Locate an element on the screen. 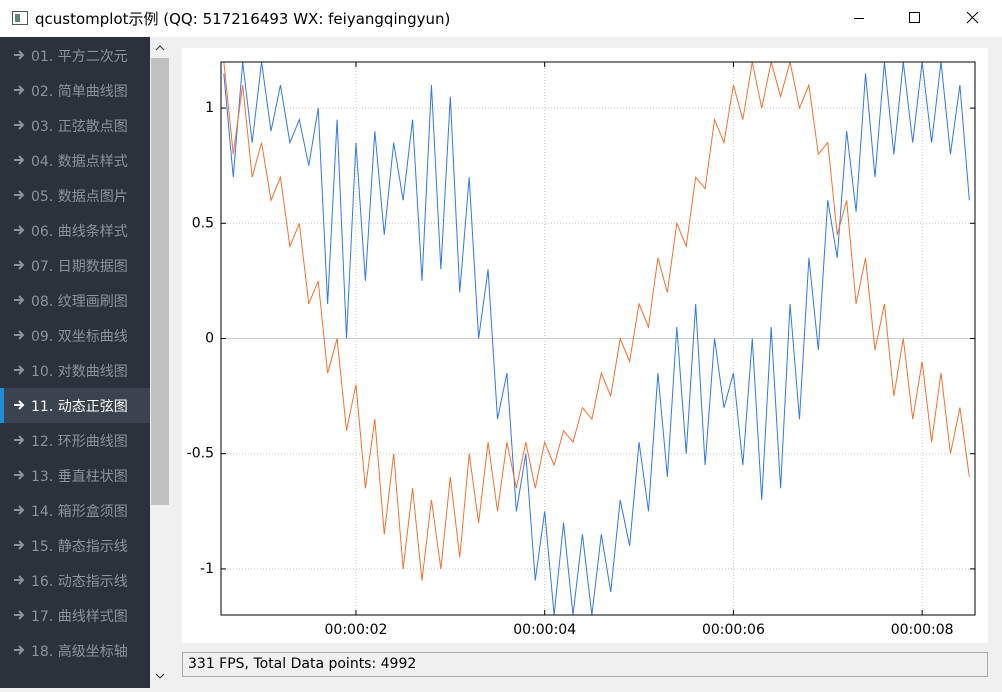  nav-item: 07. 日期数据图 is located at coordinates (75, 265).